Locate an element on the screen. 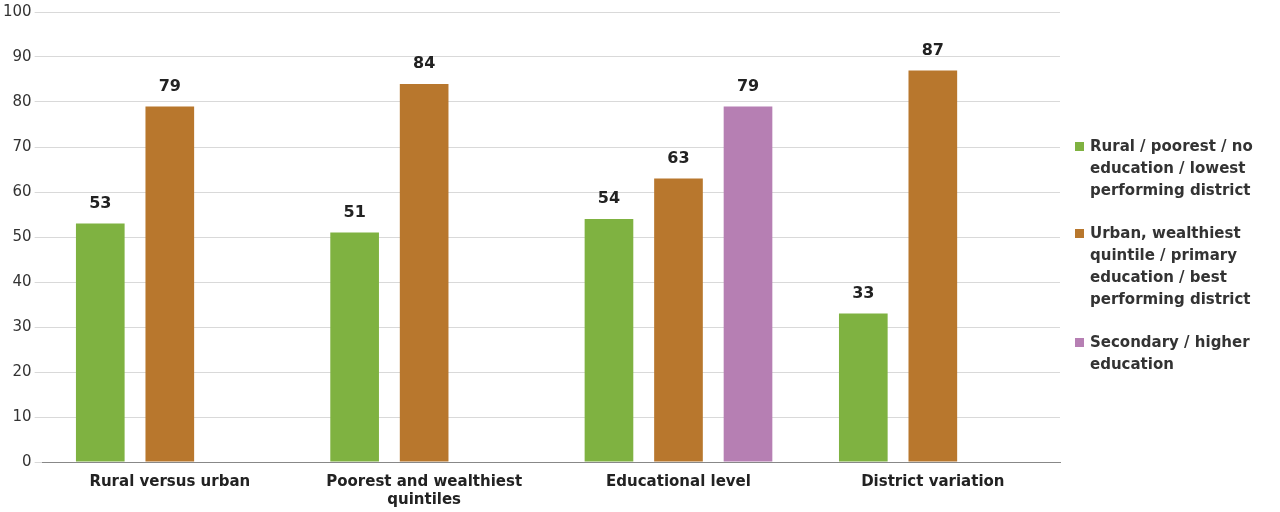 The height and width of the screenshot is (512, 1280). legend-label: Rural / poorest / no education / lowest performing district is located at coordinates (1172, 168).